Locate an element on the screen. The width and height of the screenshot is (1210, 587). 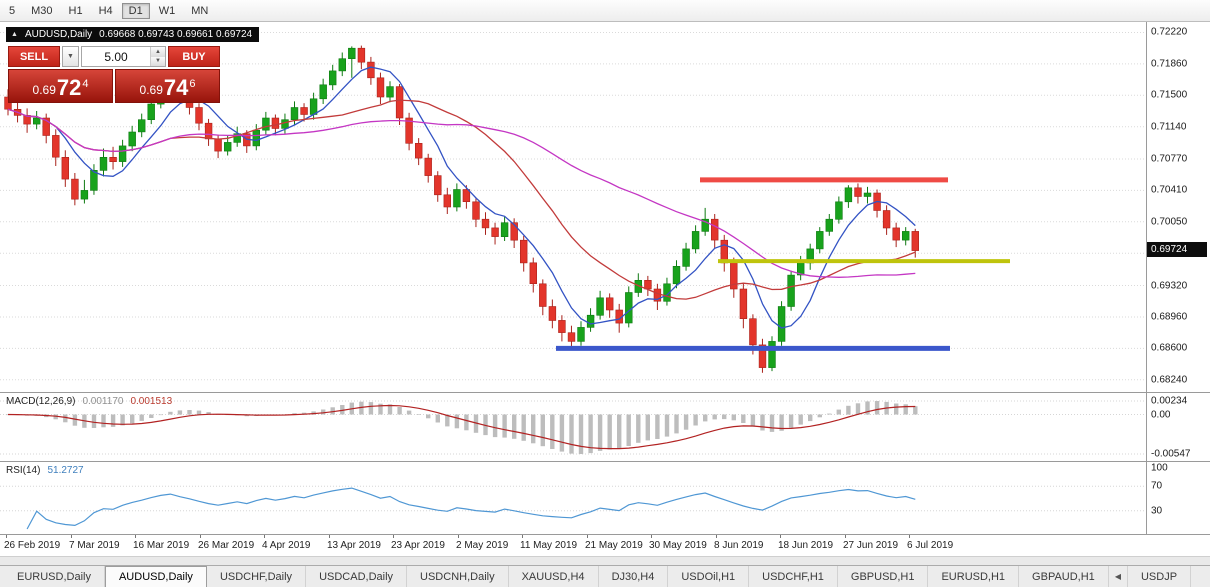
macd-axis: 0.00234 0.00 -0.00547 is located at coordinates (1178, 427).